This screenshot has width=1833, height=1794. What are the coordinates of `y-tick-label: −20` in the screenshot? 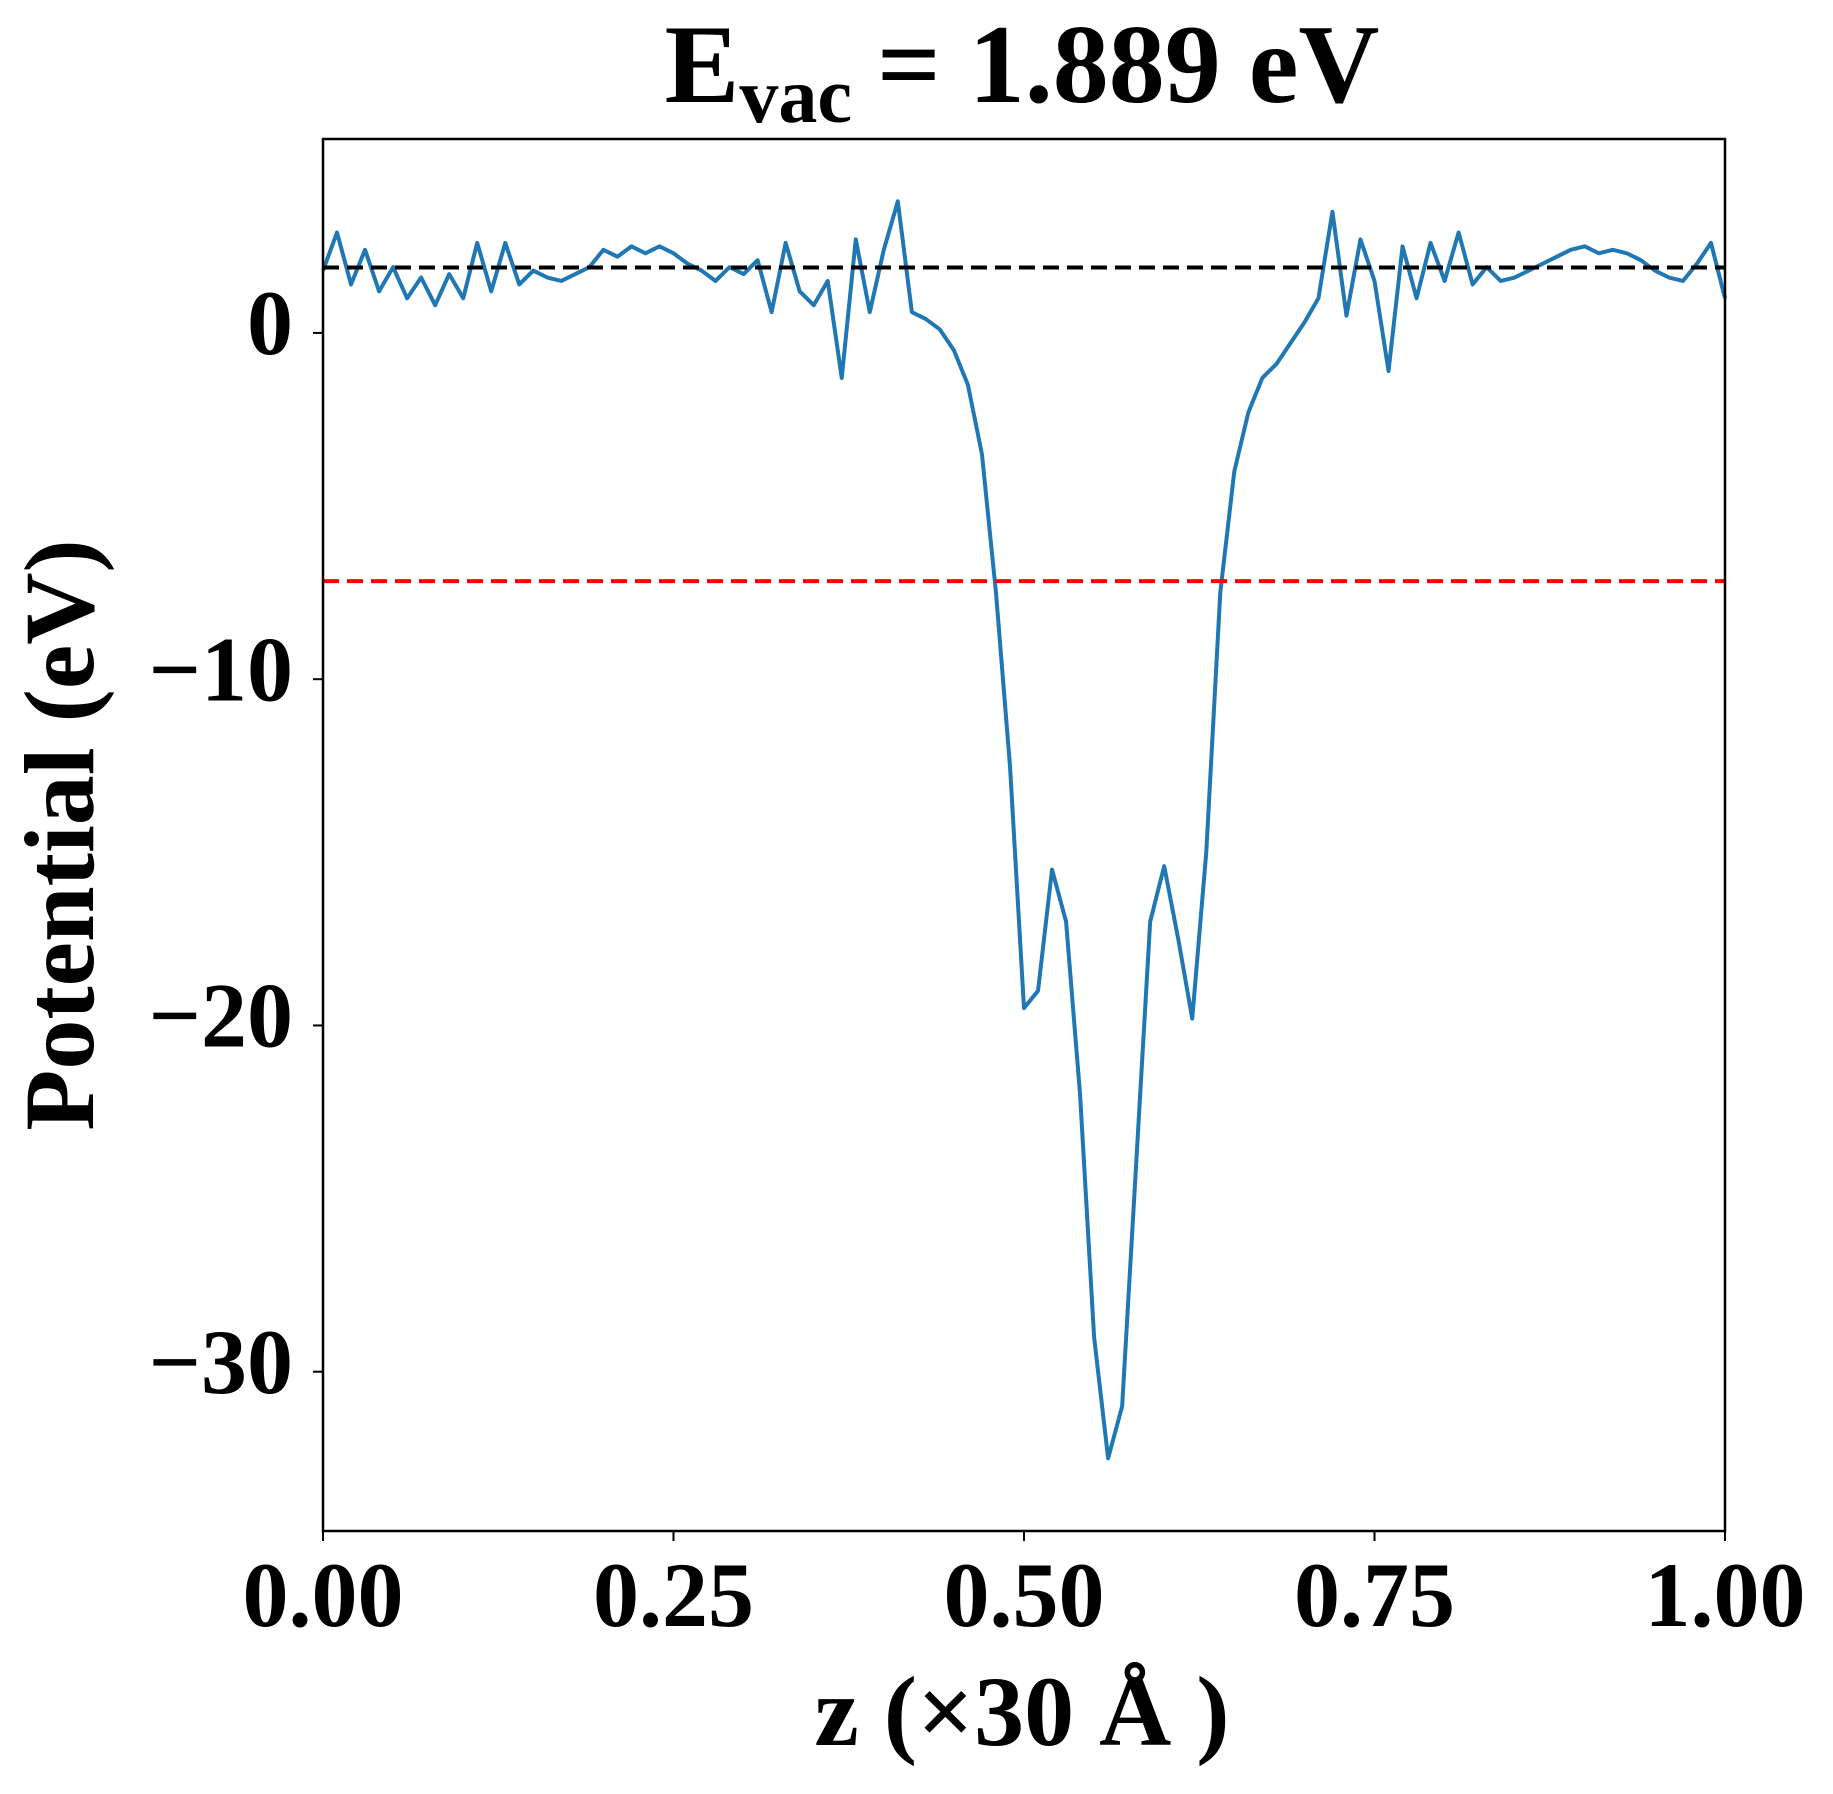 It's located at (221, 1016).